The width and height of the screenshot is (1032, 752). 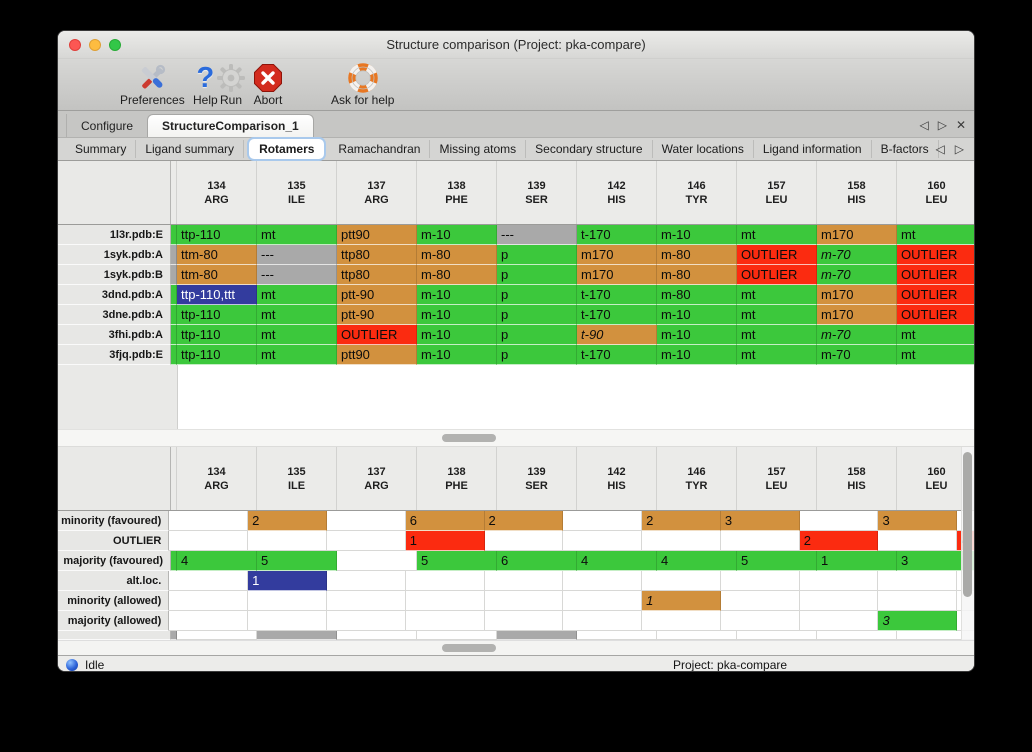 What do you see at coordinates (377, 295) in the screenshot?
I see `cell: ptt-90` at bounding box center [377, 295].